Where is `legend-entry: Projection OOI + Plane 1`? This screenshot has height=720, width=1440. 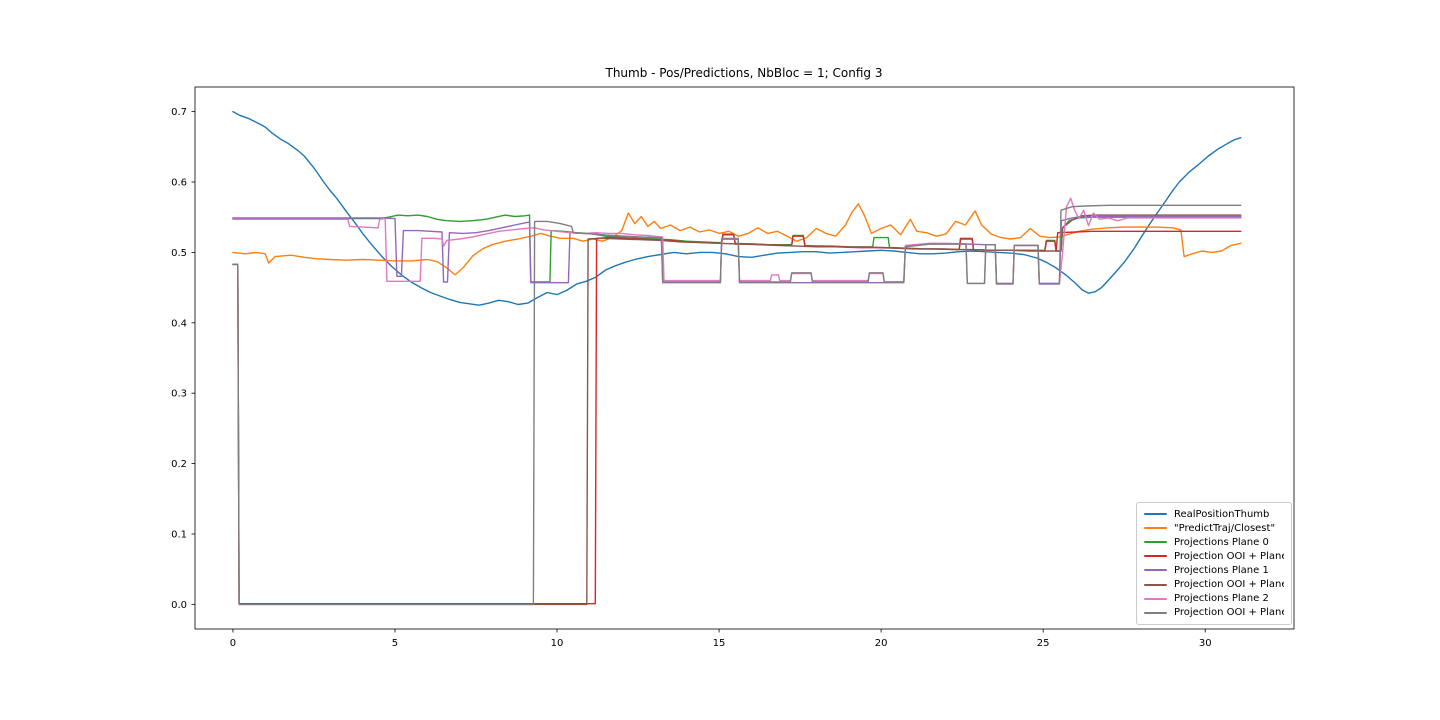
legend-entry: Projection OOI + Plane 1 is located at coordinates (1214, 584).